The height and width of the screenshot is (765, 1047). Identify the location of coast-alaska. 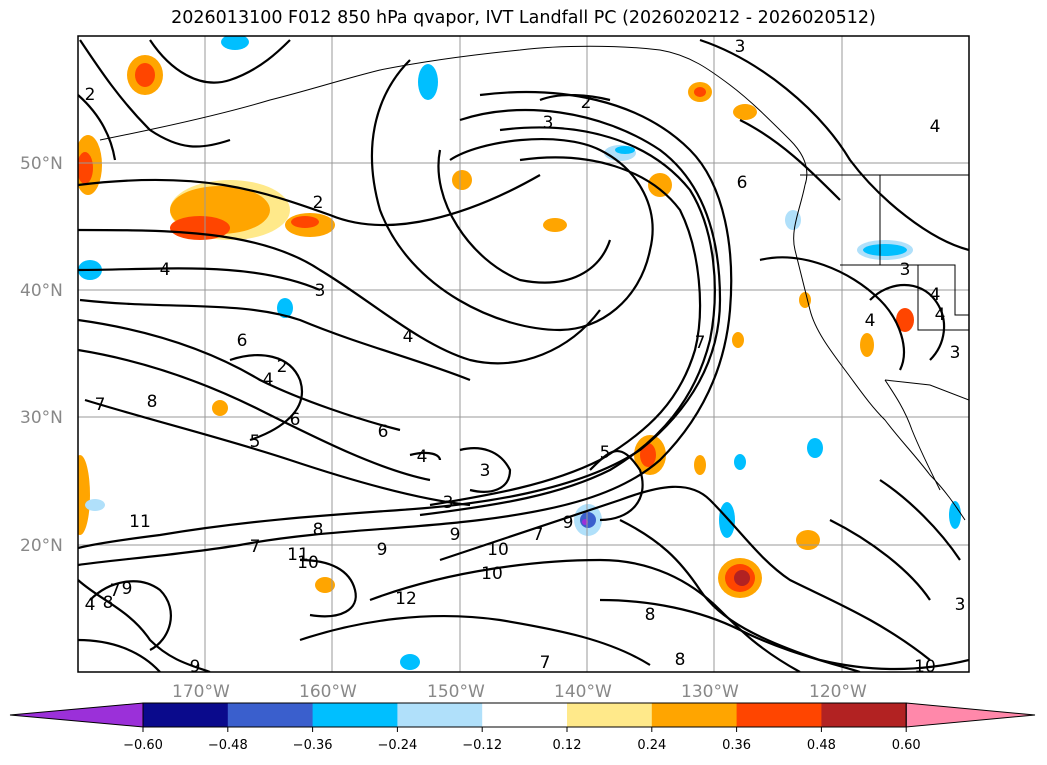
(453, 115).